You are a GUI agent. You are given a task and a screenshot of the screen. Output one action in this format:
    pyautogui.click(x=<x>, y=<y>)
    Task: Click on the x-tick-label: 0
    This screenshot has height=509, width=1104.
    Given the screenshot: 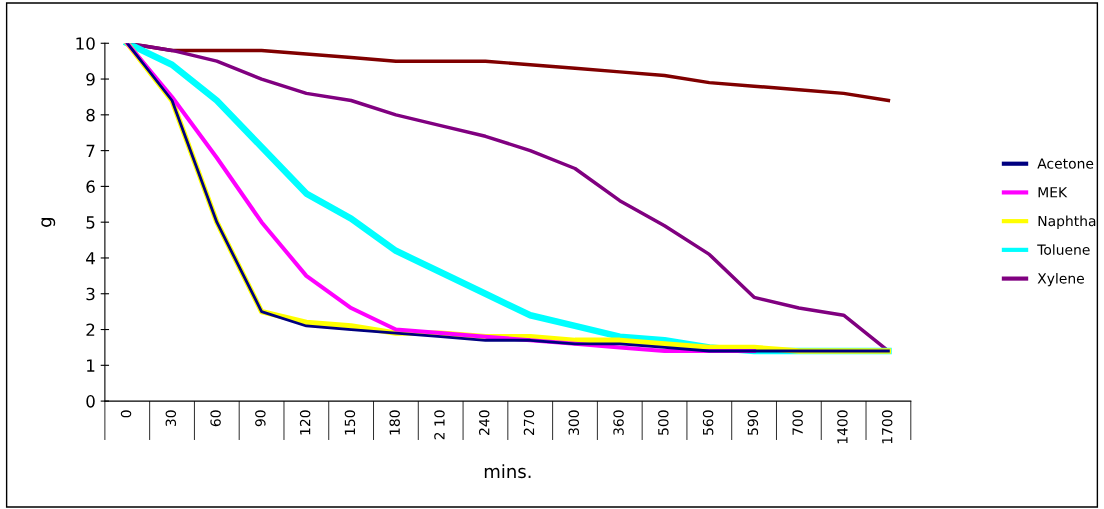 What is the action you would take?
    pyautogui.click(x=126, y=414)
    